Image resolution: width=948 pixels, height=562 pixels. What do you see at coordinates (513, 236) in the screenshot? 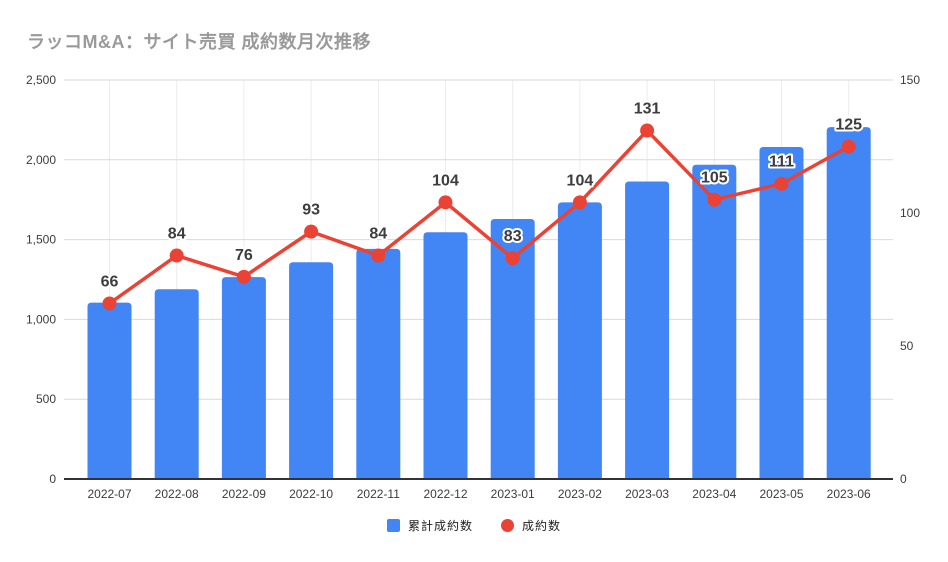
I see `point-data-label: 83` at bounding box center [513, 236].